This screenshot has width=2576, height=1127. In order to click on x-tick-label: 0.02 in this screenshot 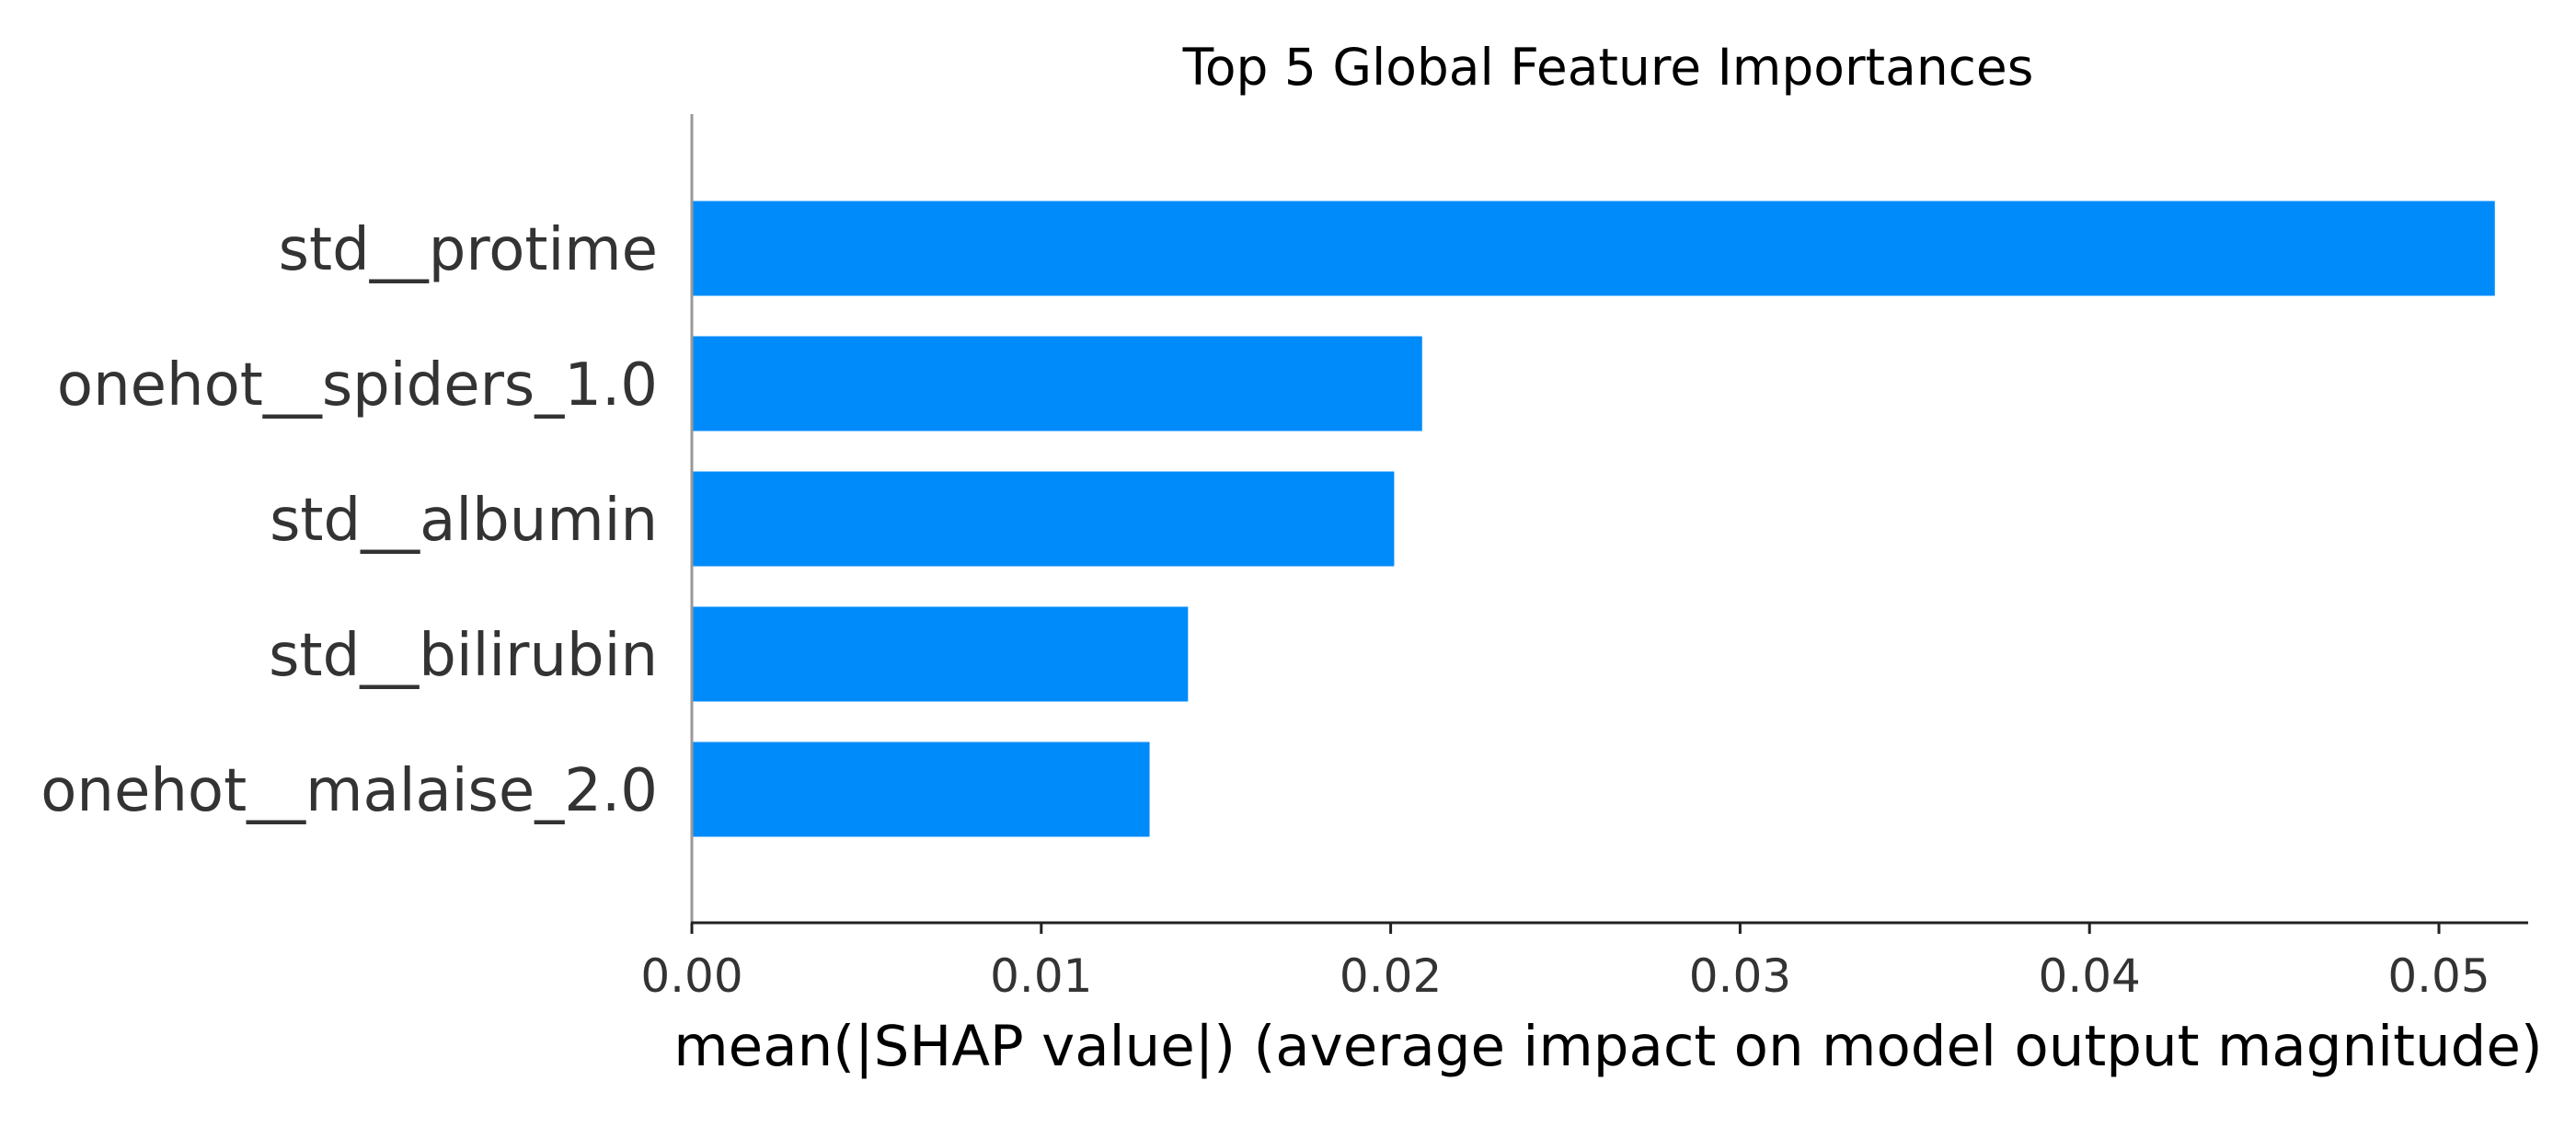, I will do `click(1391, 976)`.